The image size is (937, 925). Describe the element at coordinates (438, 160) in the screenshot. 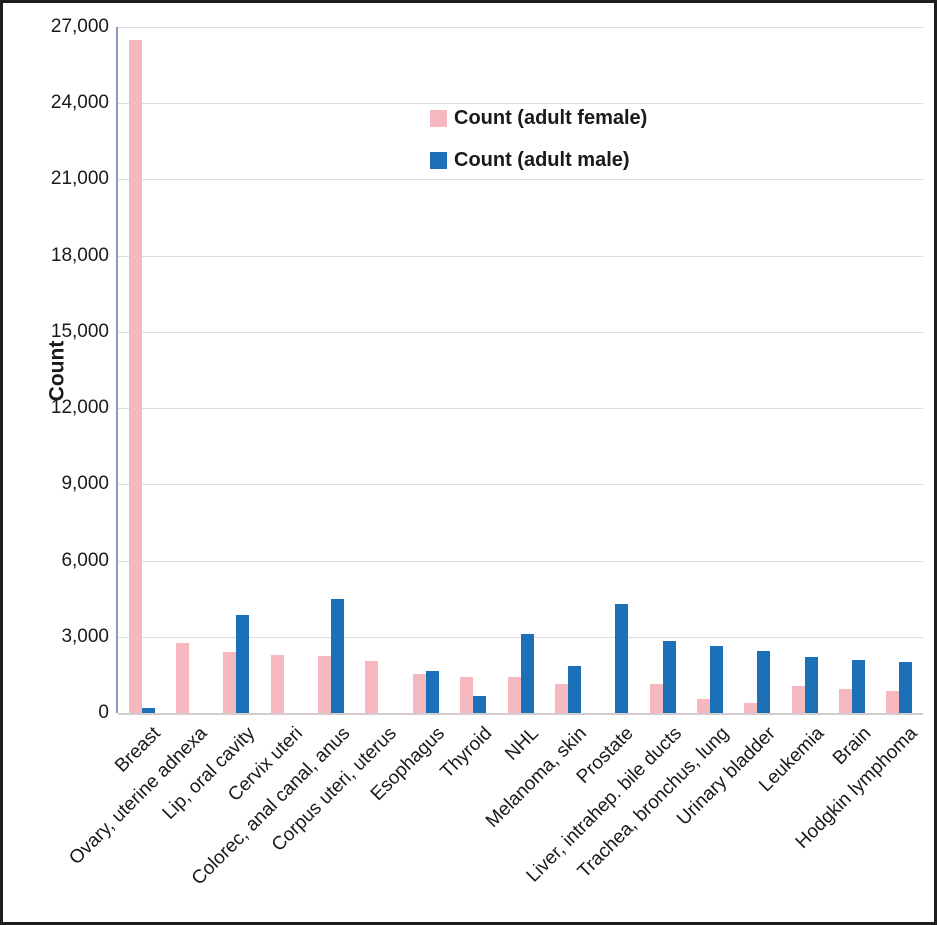

I see `legend-swatch-male` at that location.